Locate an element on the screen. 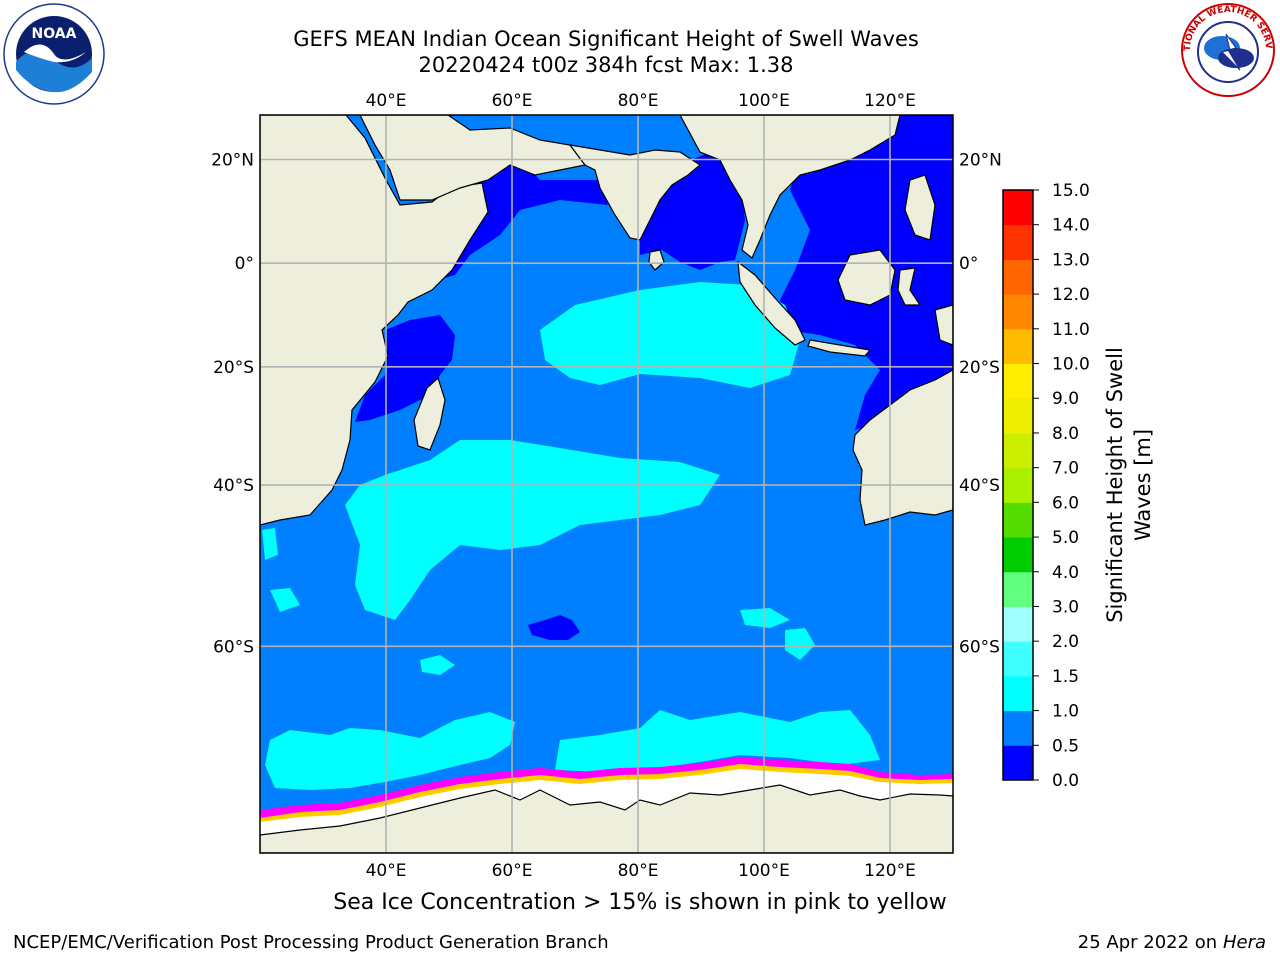  lat-label-right: 20°S is located at coordinates (979, 368).